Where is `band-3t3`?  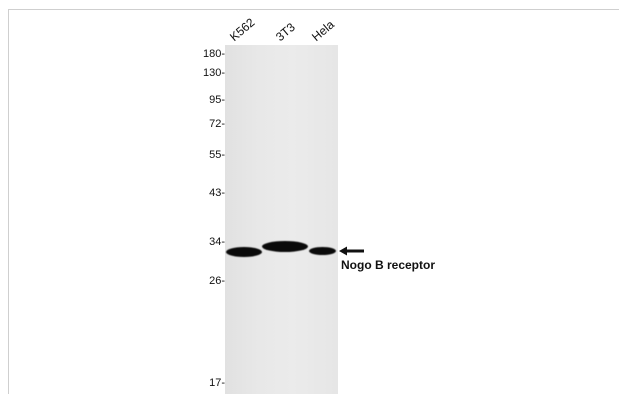
band-3t3 is located at coordinates (285, 246).